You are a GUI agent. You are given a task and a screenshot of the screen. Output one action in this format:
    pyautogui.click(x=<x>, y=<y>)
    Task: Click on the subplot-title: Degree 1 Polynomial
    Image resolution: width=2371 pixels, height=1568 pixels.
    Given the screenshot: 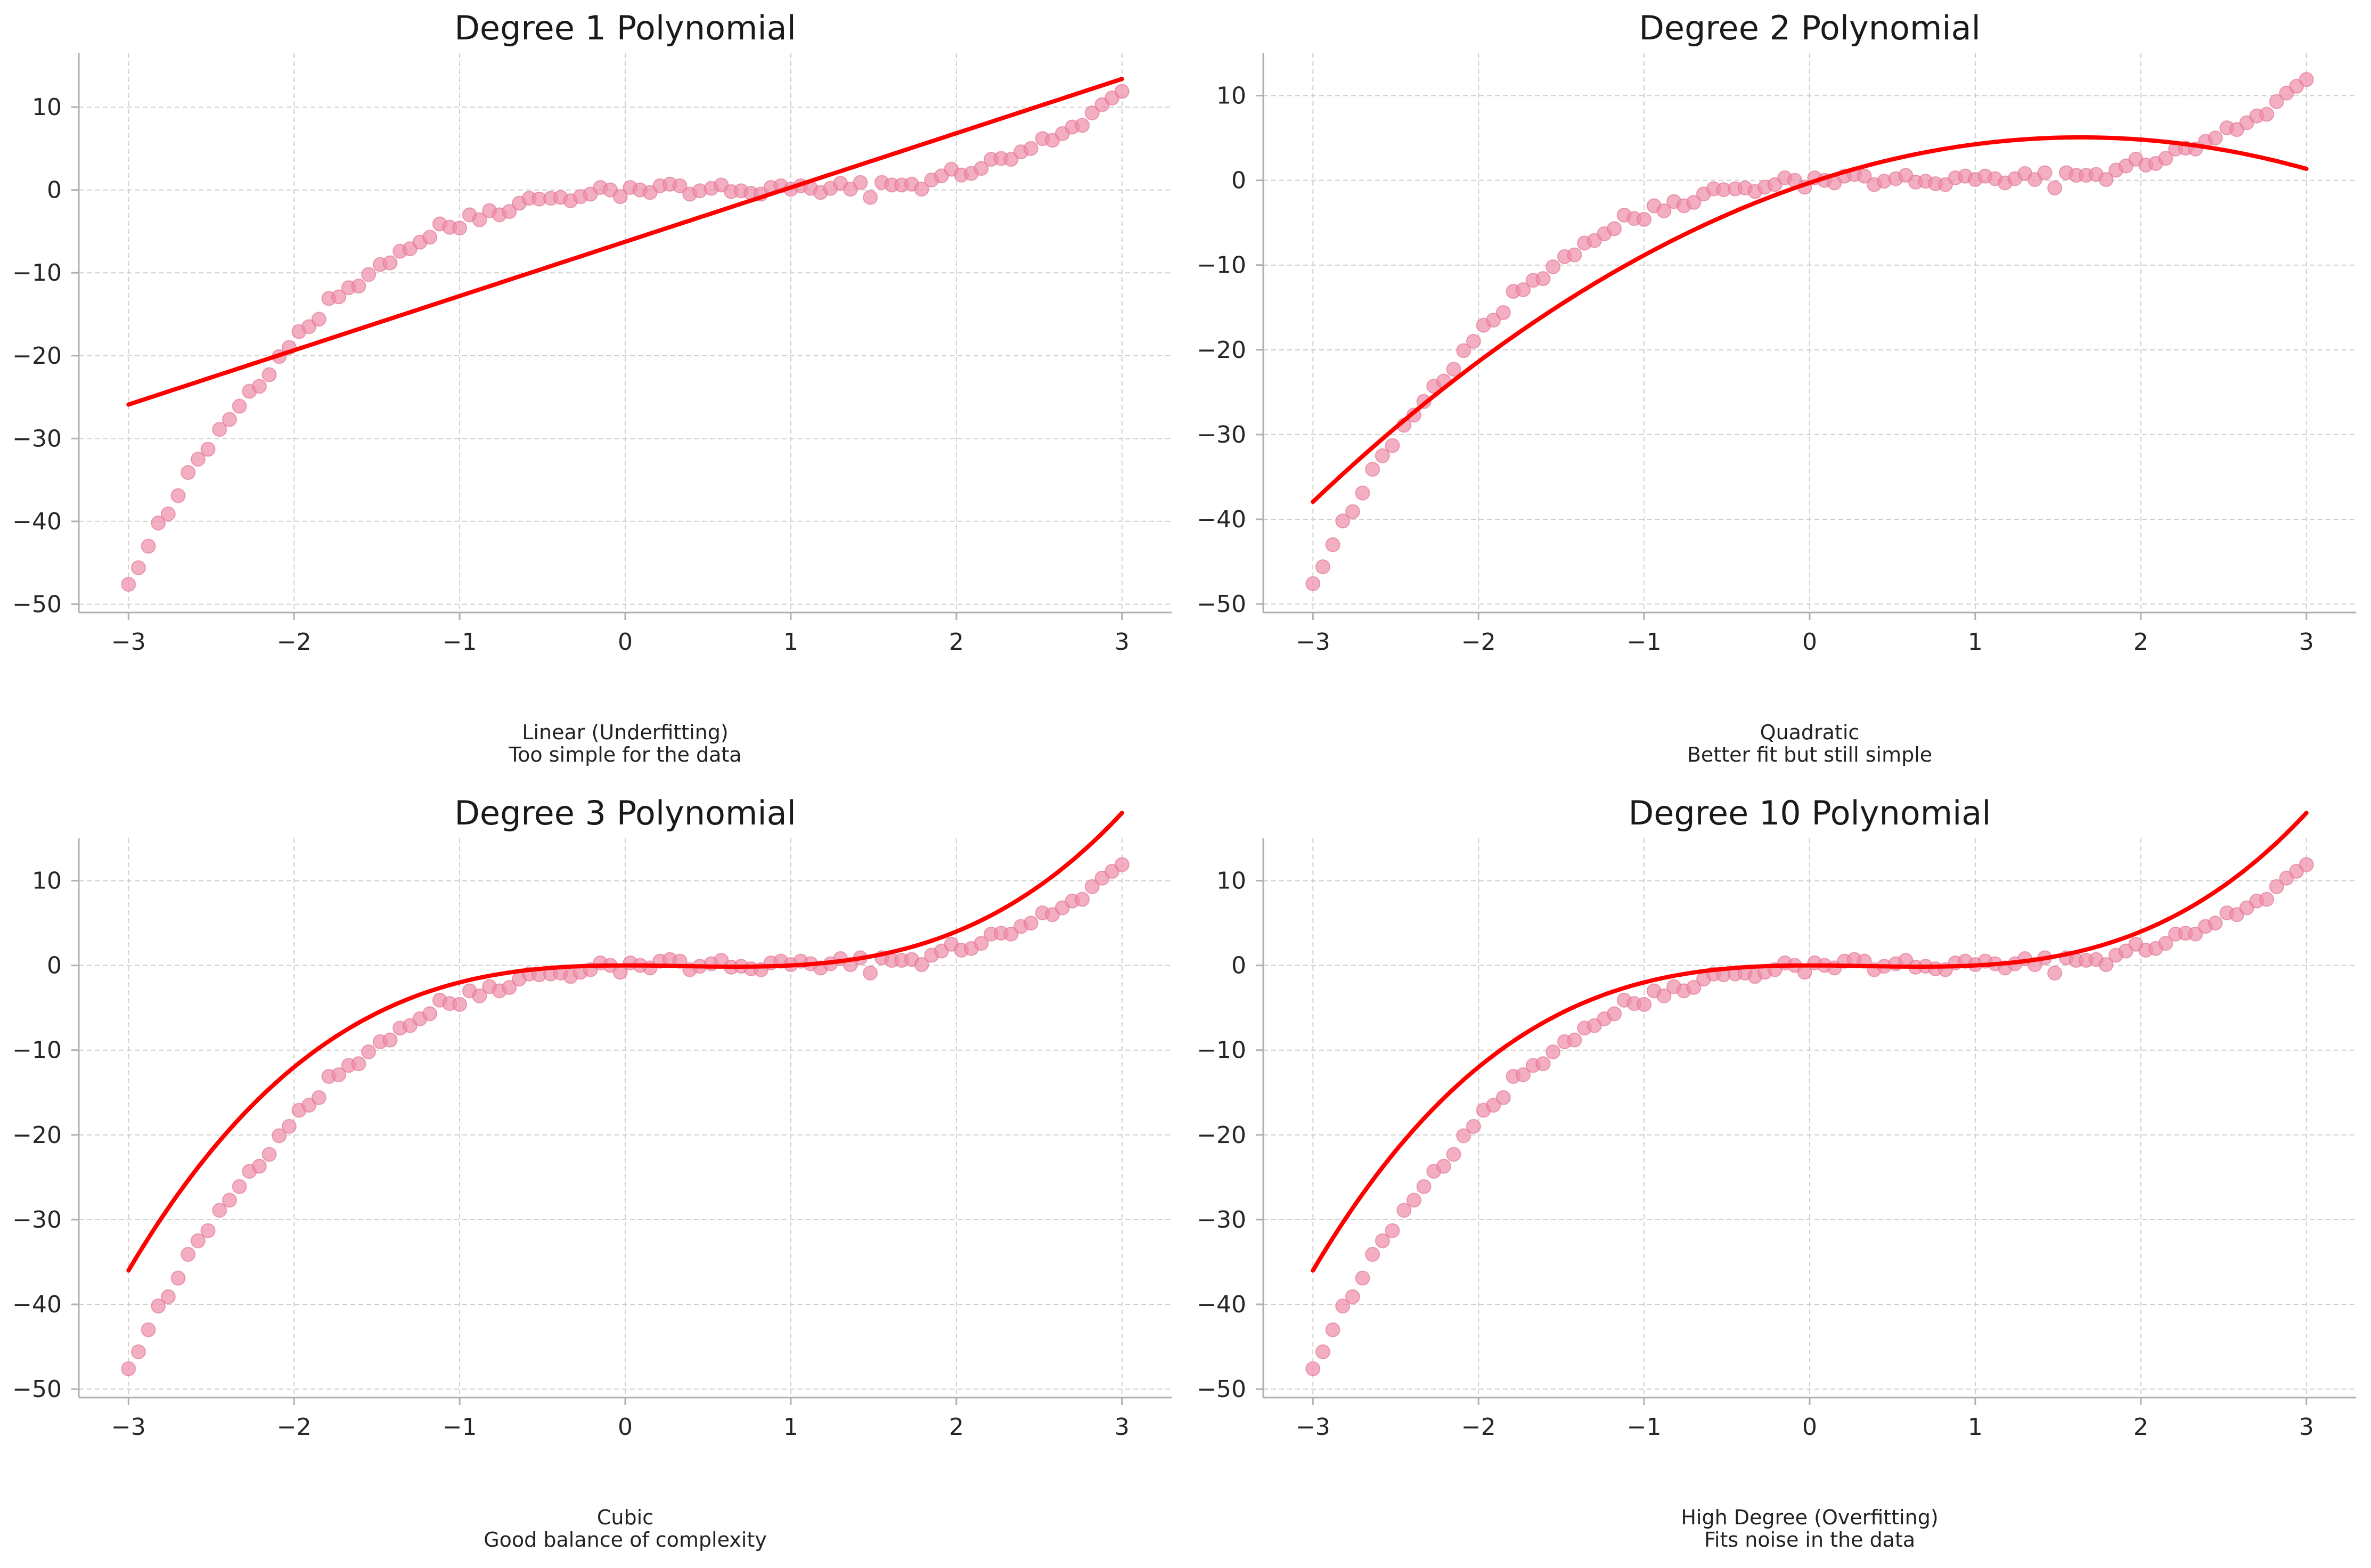 What is the action you would take?
    pyautogui.click(x=625, y=28)
    